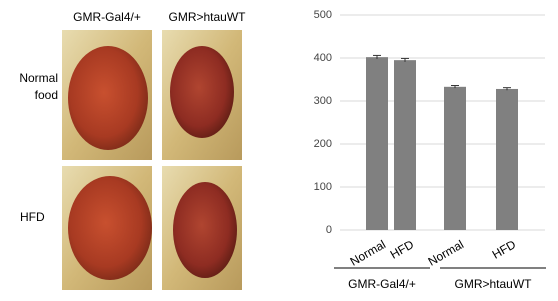 The height and width of the screenshot is (301, 558). I want to click on y-tick-label: 100, so click(323, 187).